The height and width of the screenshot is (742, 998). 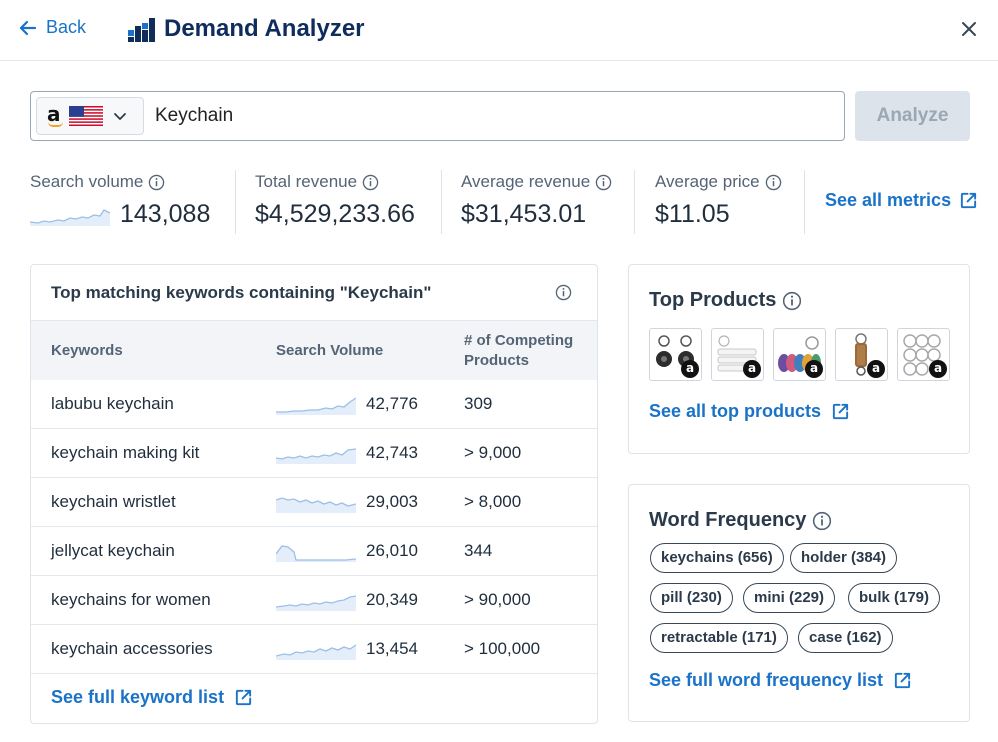 What do you see at coordinates (478, 403) in the screenshot?
I see `competing-cell: 309` at bounding box center [478, 403].